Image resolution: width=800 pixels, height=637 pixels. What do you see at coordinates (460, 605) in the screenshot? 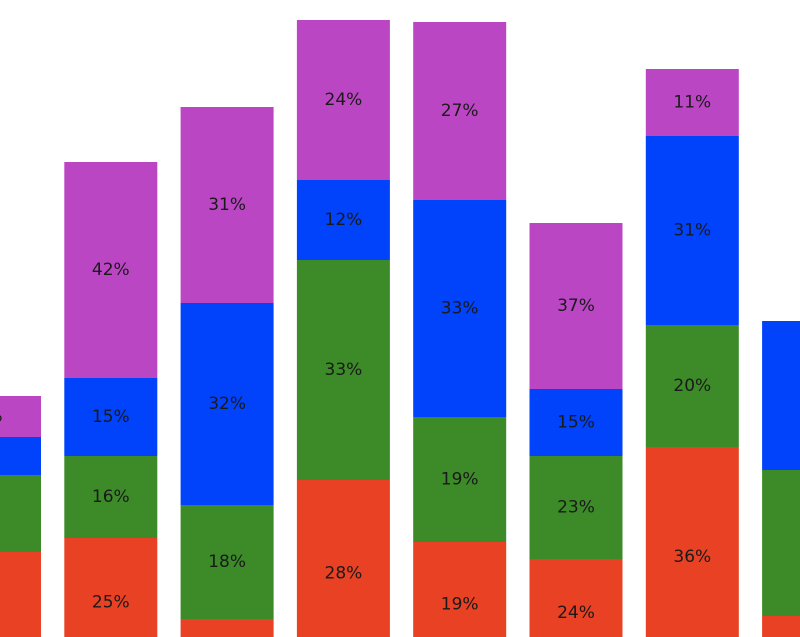
I see `bar-5-segment-1-label: 19%` at bounding box center [460, 605].